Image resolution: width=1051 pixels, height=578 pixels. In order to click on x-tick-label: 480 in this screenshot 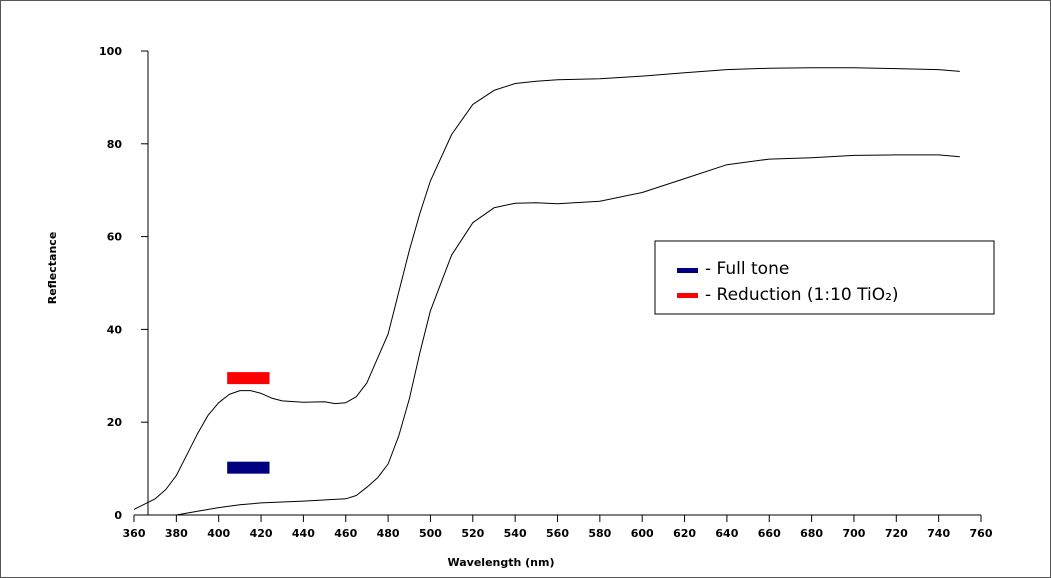, I will do `click(388, 533)`.